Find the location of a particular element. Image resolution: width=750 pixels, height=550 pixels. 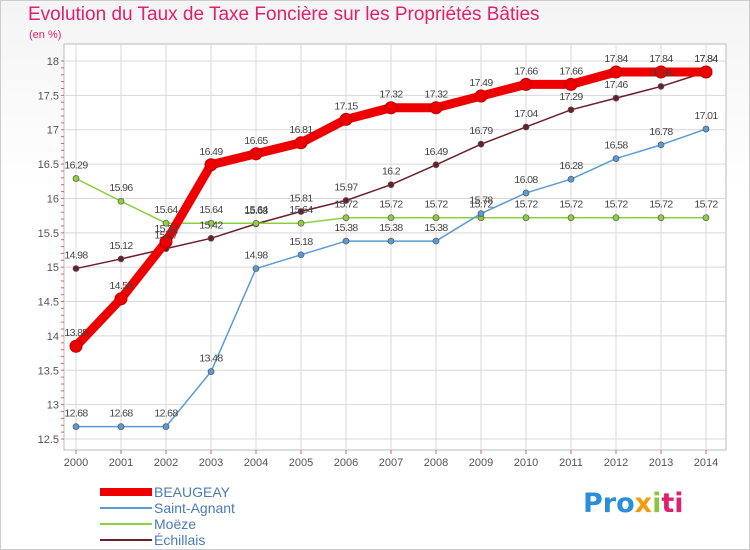

legend-item: Moëze is located at coordinates (148, 524).